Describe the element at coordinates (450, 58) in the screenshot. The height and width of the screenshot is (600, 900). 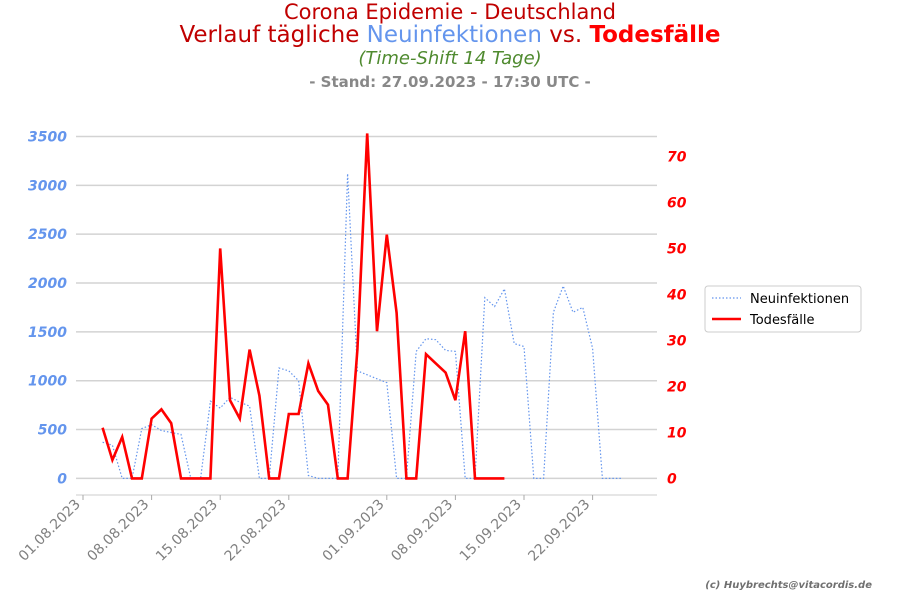
I see `chart-subtitle: (Time-Shift 14 Tage)` at that location.